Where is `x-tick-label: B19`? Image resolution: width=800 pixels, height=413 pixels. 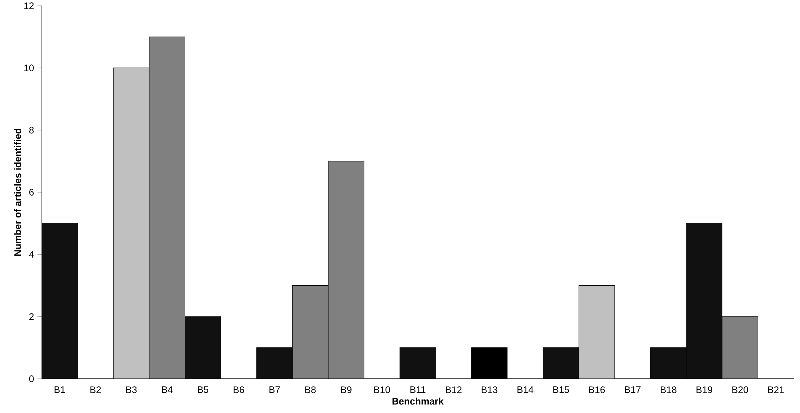
x-tick-label: B19 is located at coordinates (704, 390).